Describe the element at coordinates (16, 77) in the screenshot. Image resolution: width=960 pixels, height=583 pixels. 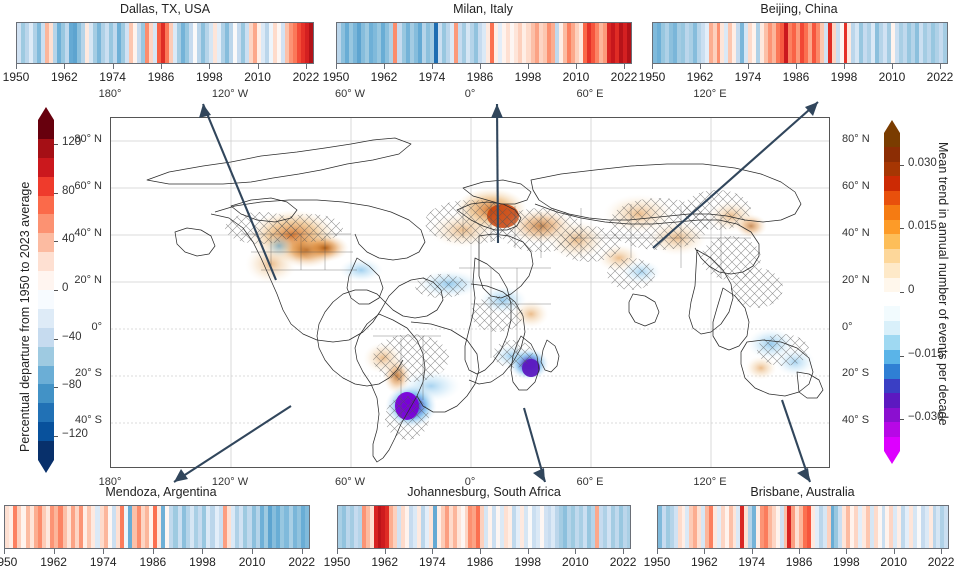
I see `year-tick-label: 1950` at that location.